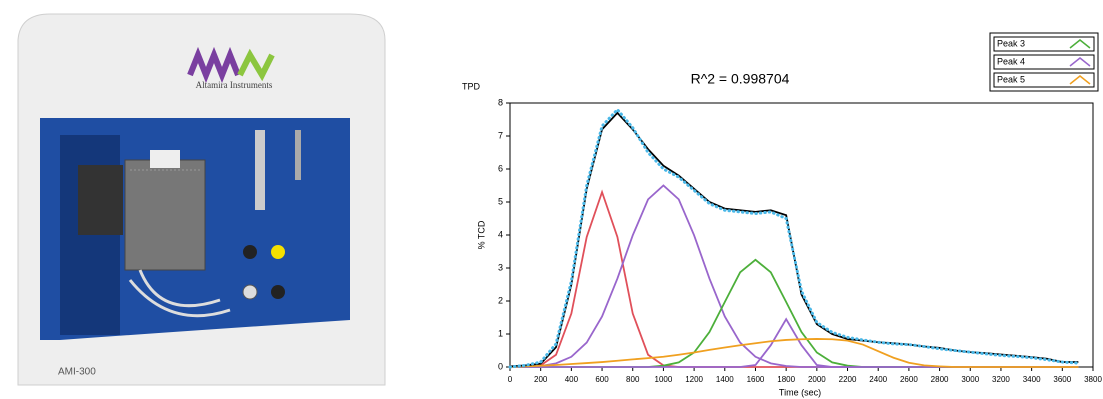 The image size is (1103, 399). What do you see at coordinates (500, 267) in the screenshot?
I see `y-tick-label: 3` at bounding box center [500, 267].